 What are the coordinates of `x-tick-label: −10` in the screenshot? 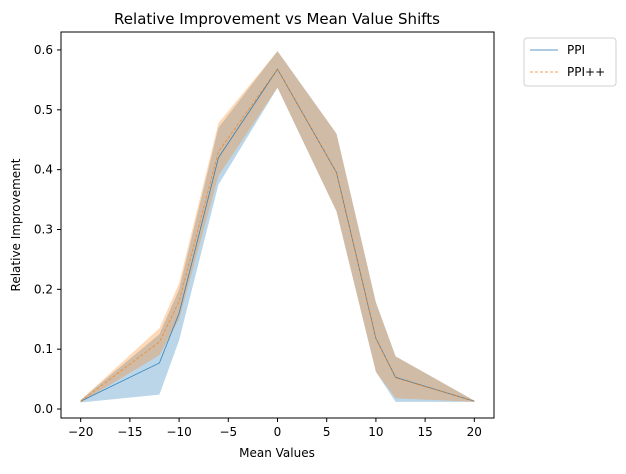 It's located at (178, 432).